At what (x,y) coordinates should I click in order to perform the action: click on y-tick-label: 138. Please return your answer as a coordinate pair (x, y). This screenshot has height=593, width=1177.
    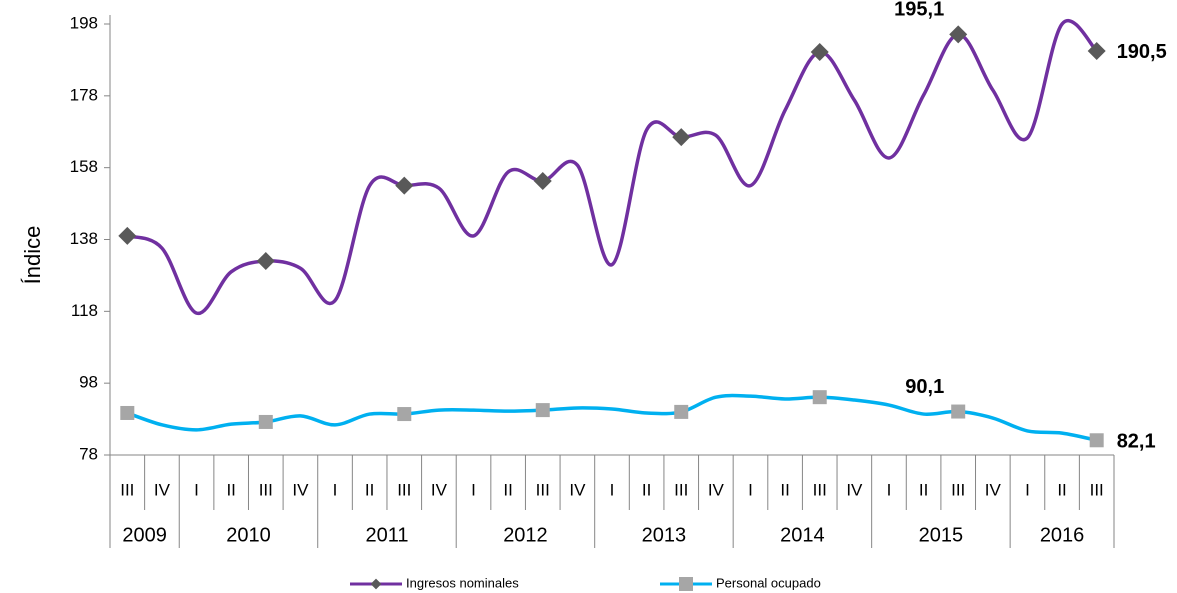
    Looking at the image, I should click on (84, 238).